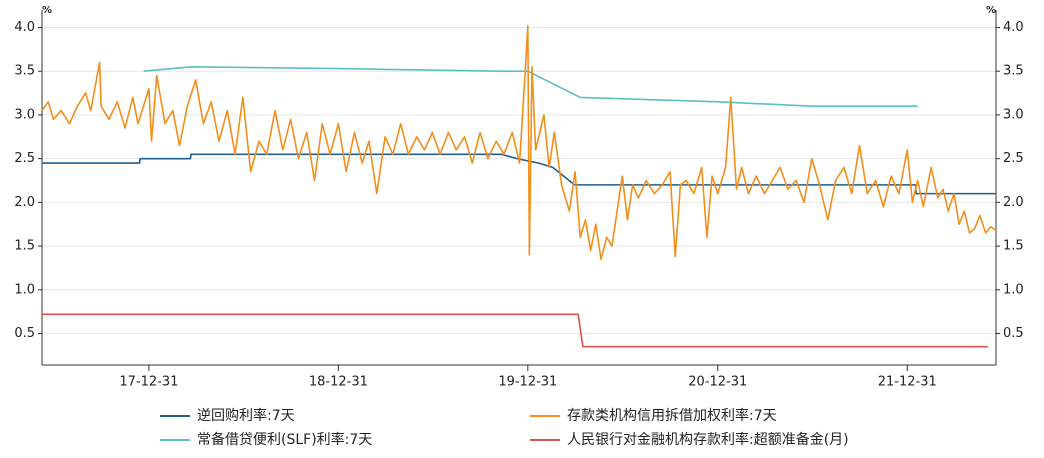 This screenshot has height=458, width=1044. I want to click on x-tick-label: 19-12-31, so click(527, 382).